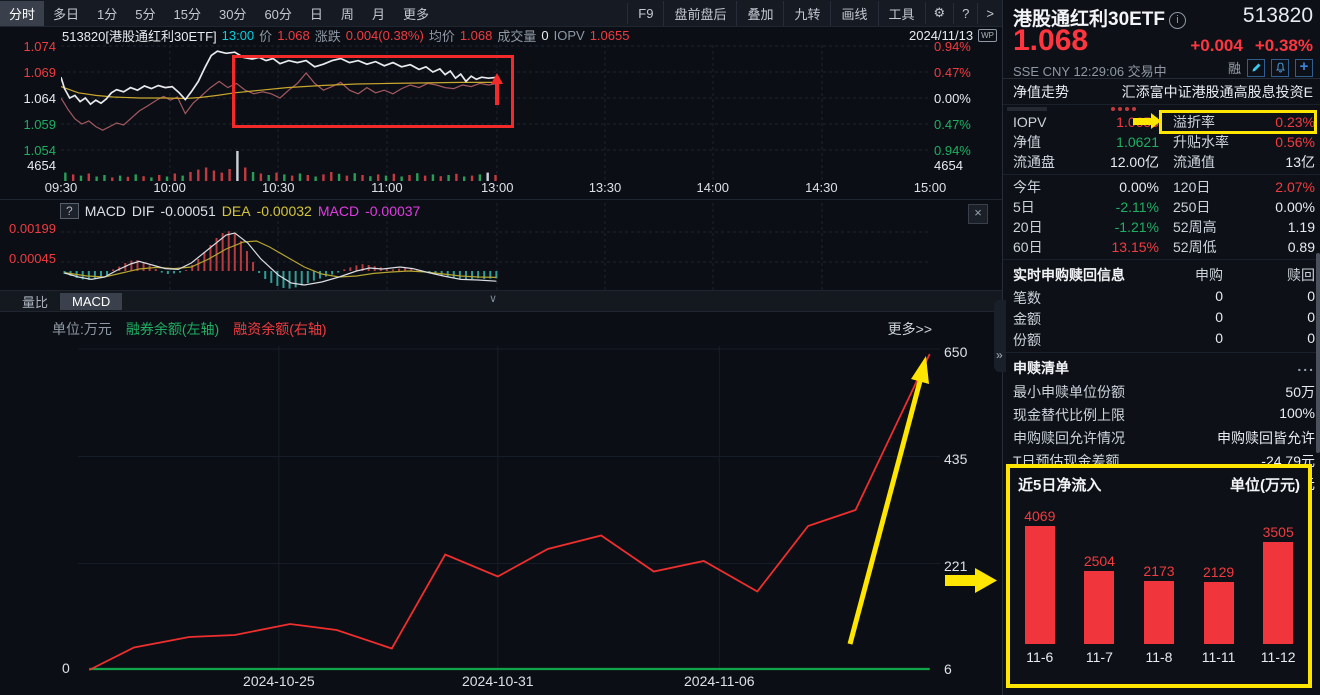 The height and width of the screenshot is (695, 1320). I want to click on stat-label: 净值, so click(1027, 142).